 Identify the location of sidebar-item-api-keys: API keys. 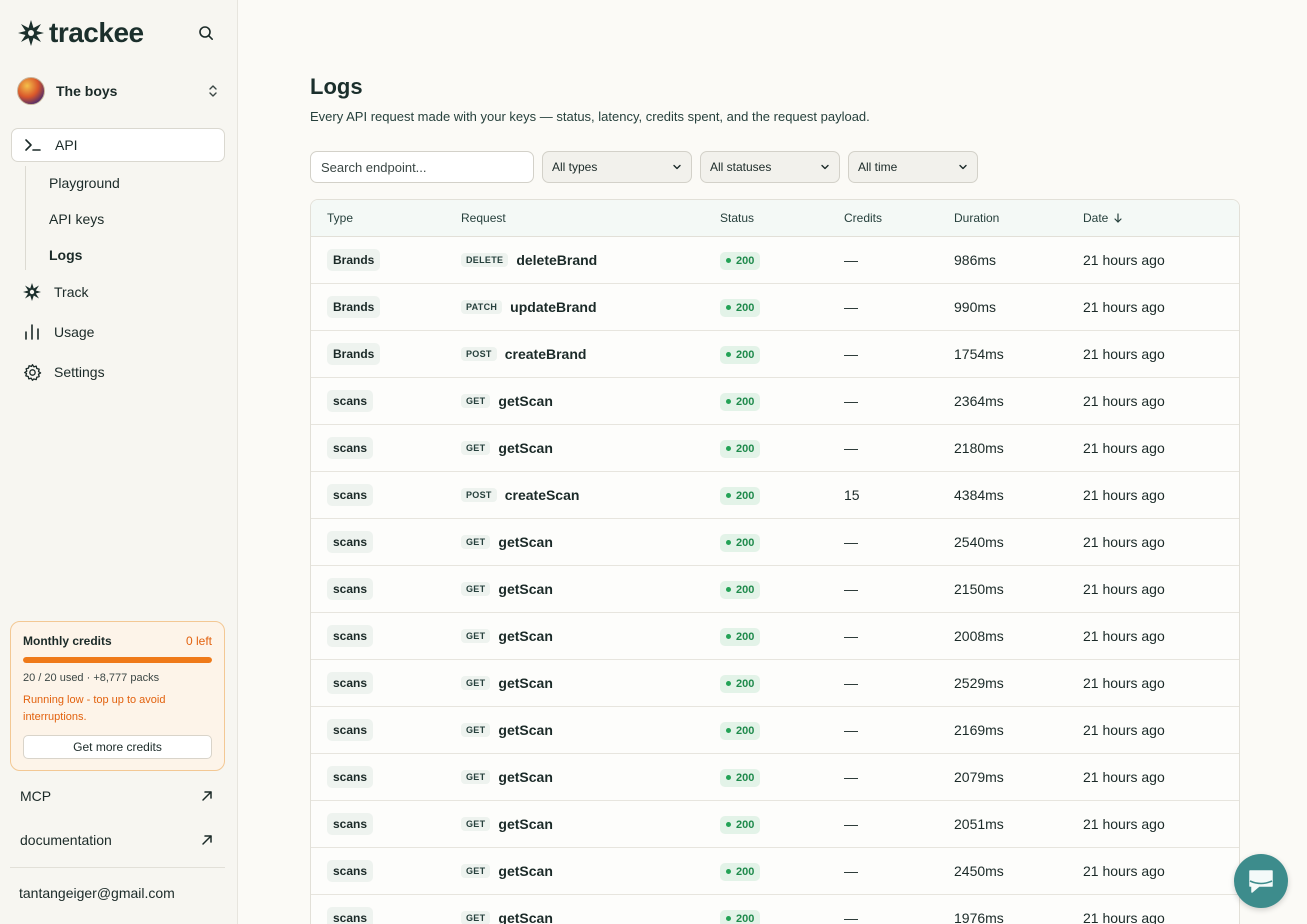
(77, 219).